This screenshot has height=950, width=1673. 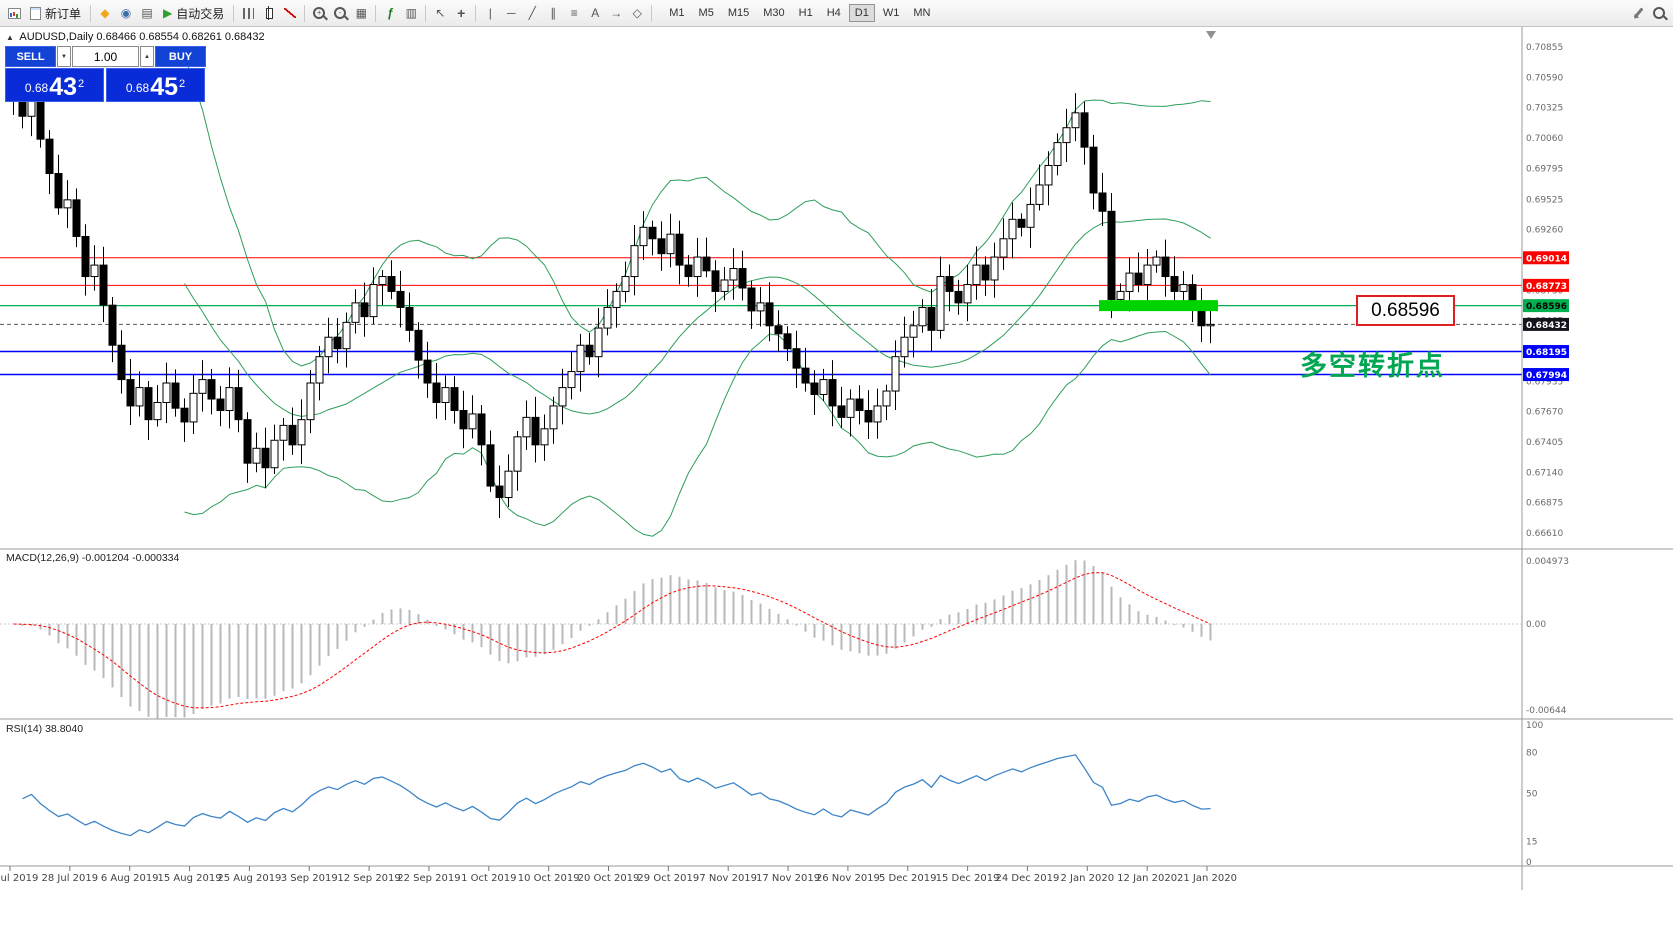 What do you see at coordinates (668, 878) in the screenshot?
I see `svg-text: 29 Oct 2019` at bounding box center [668, 878].